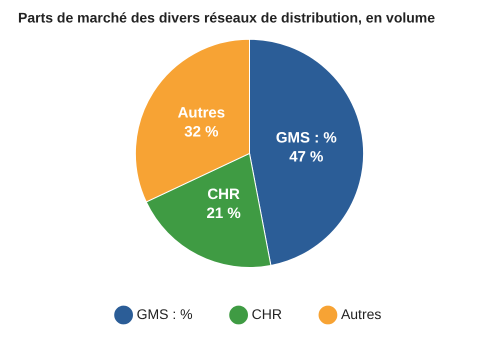 This screenshot has width=499, height=350. What do you see at coordinates (201, 131) in the screenshot?
I see `data-label: 32 %` at bounding box center [201, 131].